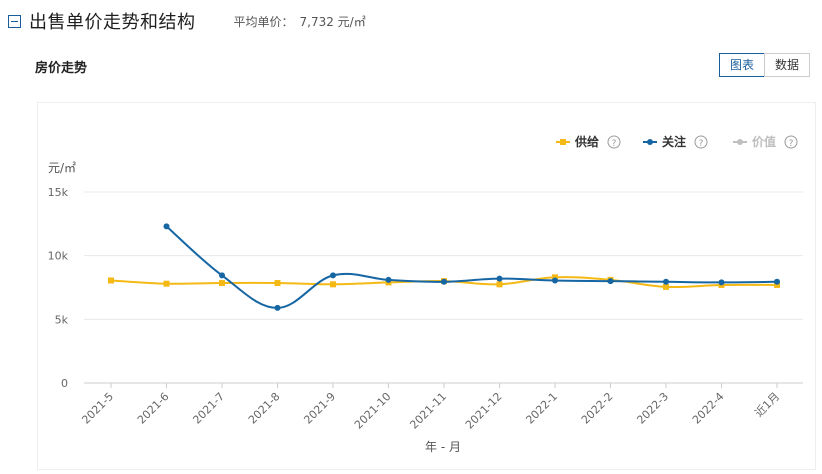 The image size is (822, 474). What do you see at coordinates (708, 408) in the screenshot?
I see `x-tick-label: 2022-4` at bounding box center [708, 408].